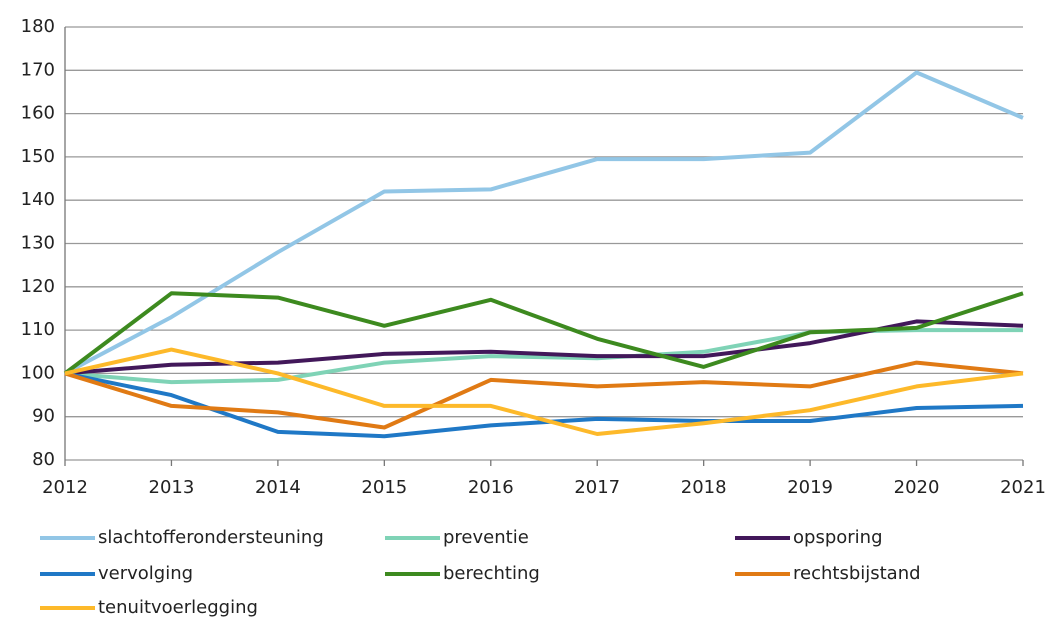 This screenshot has width=1049, height=619. What do you see at coordinates (38, 286) in the screenshot?
I see `y-tick-label: 120` at bounding box center [38, 286].